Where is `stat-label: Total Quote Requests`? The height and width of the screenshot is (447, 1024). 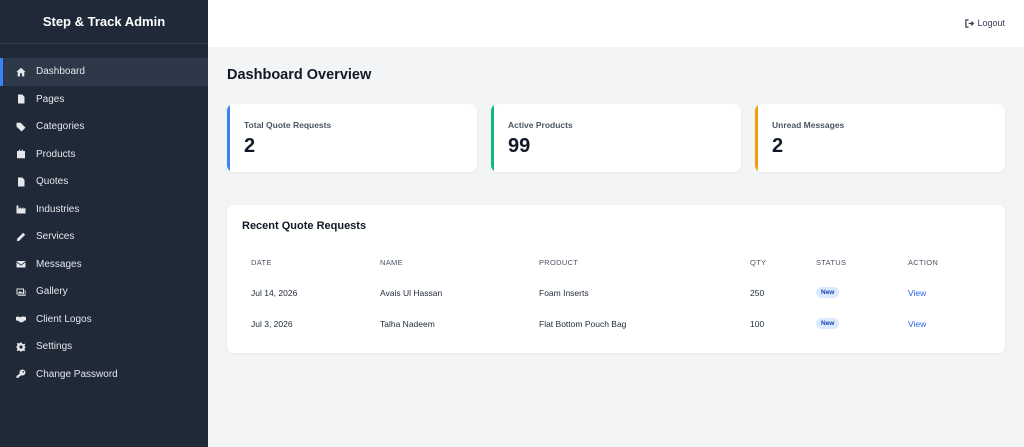 stat-label: Total Quote Requests is located at coordinates (288, 125).